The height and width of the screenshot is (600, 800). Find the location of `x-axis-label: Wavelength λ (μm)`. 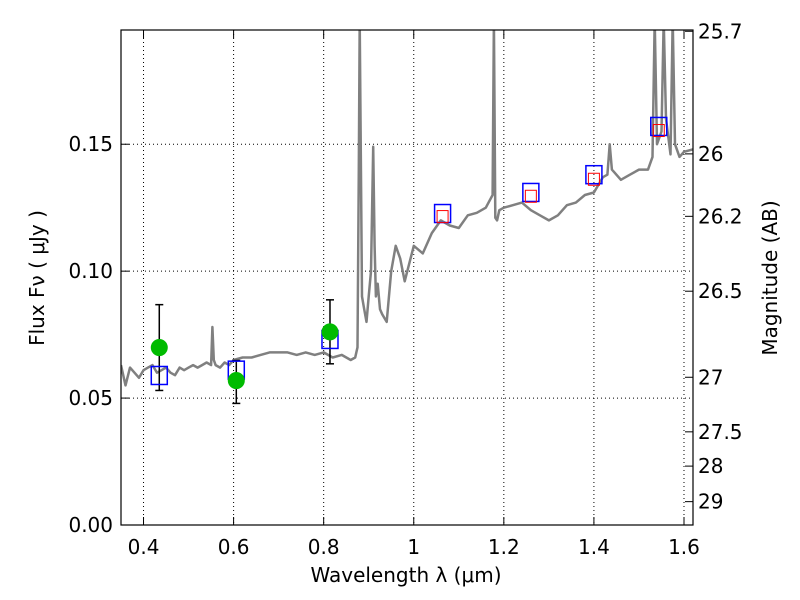

x-axis-label: Wavelength λ (μm) is located at coordinates (405, 575).